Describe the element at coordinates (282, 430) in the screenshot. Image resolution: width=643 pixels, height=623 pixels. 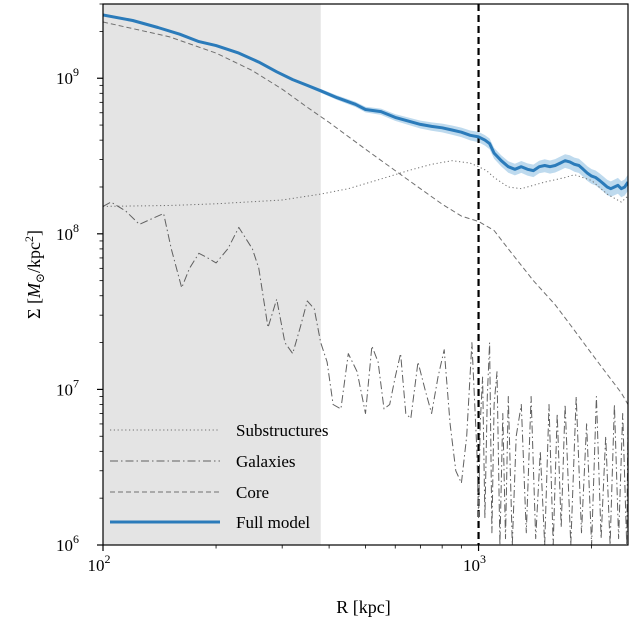
I see `legend-label: Substructures` at that location.